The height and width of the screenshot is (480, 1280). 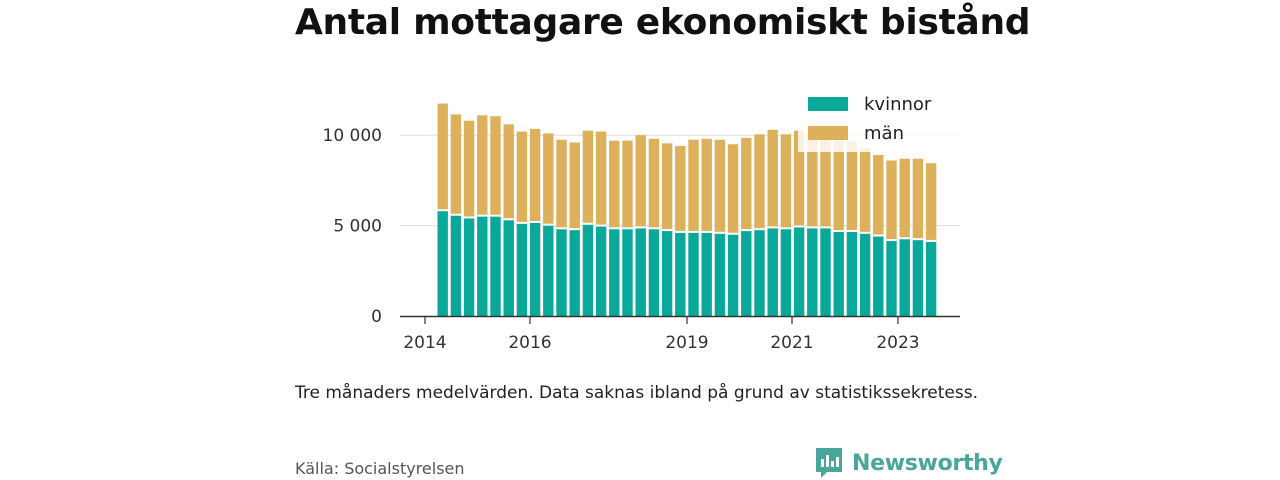 What do you see at coordinates (352, 136) in the screenshot?
I see `y-tick-label: 10 000` at bounding box center [352, 136].